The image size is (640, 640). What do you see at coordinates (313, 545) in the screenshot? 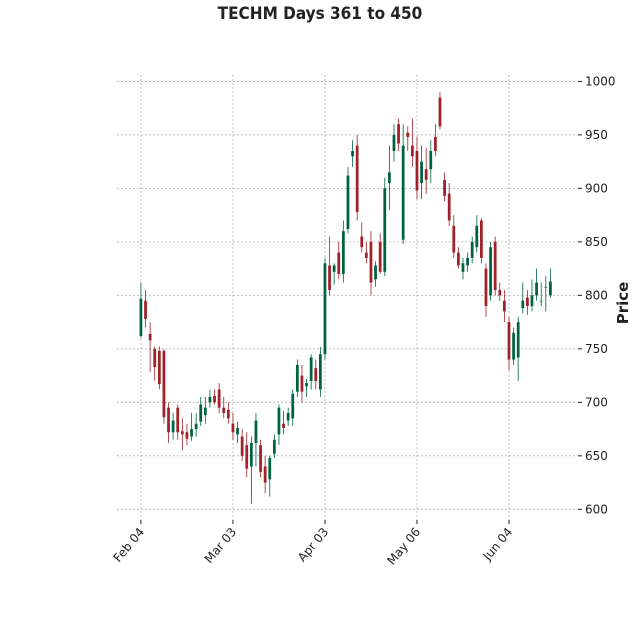
I see `x-tick-label: Apr 03` at bounding box center [313, 545].